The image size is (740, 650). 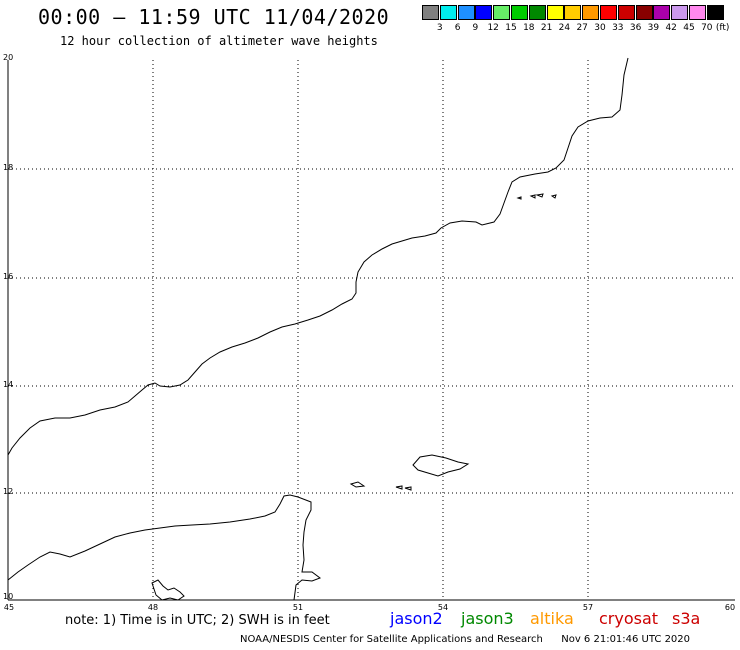 I want to click on scale-label: 24, so click(x=564, y=28).